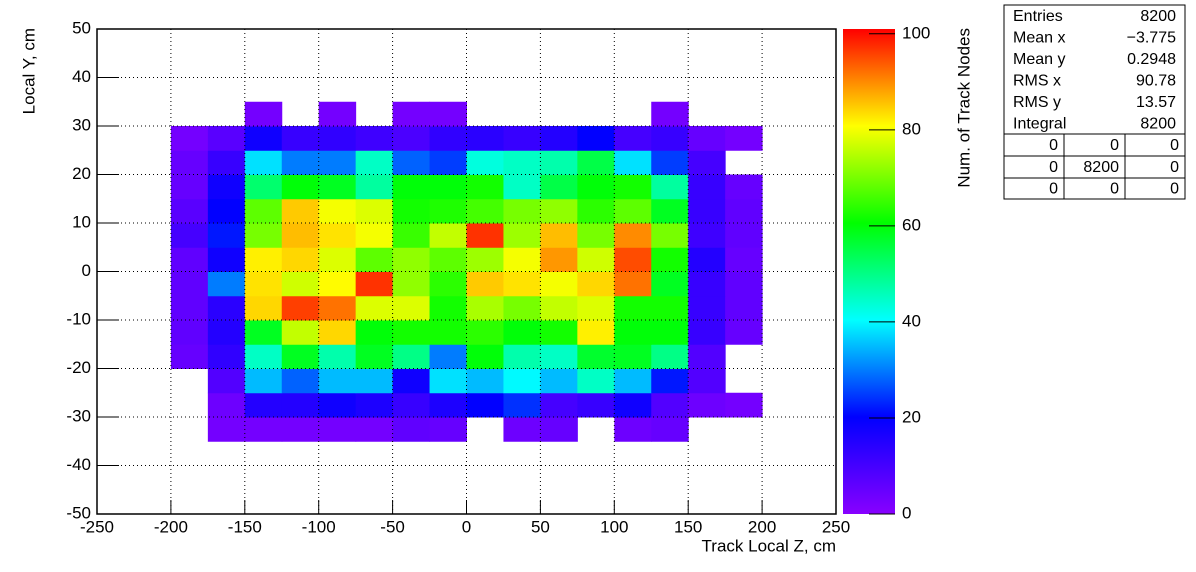 The width and height of the screenshot is (1196, 572). Describe the element at coordinates (466, 526) in the screenshot. I see `x-tick-label: 0` at that location.